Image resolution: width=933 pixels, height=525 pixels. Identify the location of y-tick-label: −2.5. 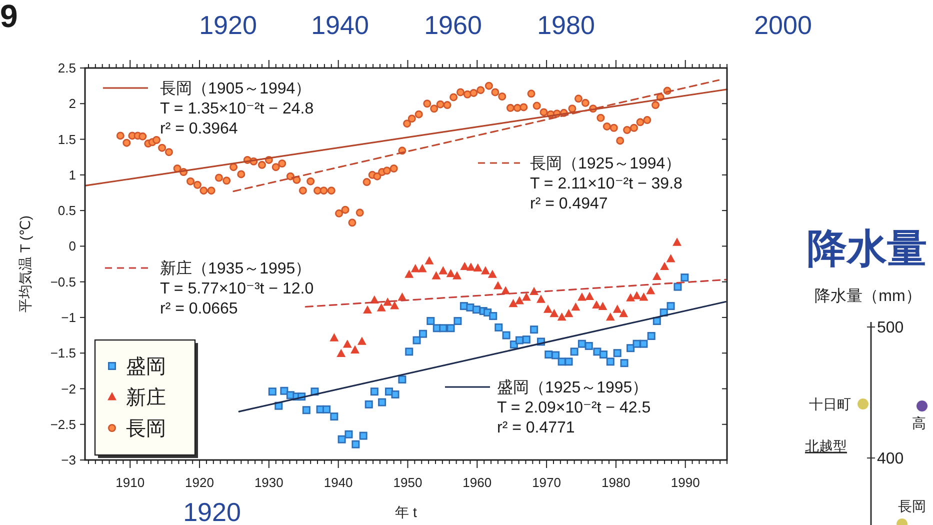
(63, 424).